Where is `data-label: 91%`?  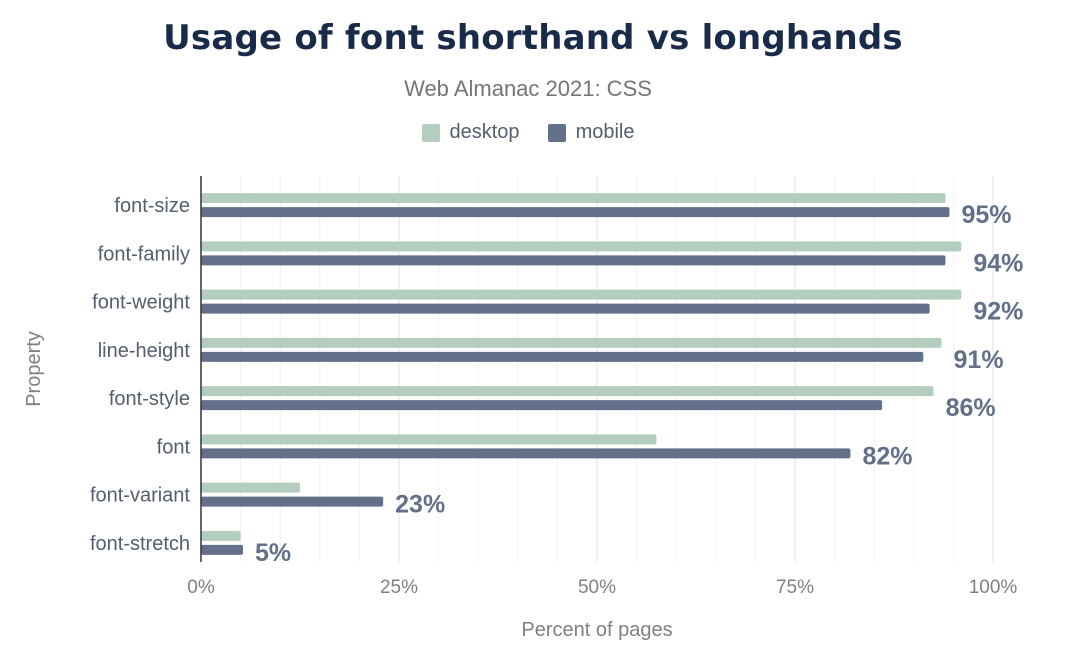
data-label: 91% is located at coordinates (979, 360).